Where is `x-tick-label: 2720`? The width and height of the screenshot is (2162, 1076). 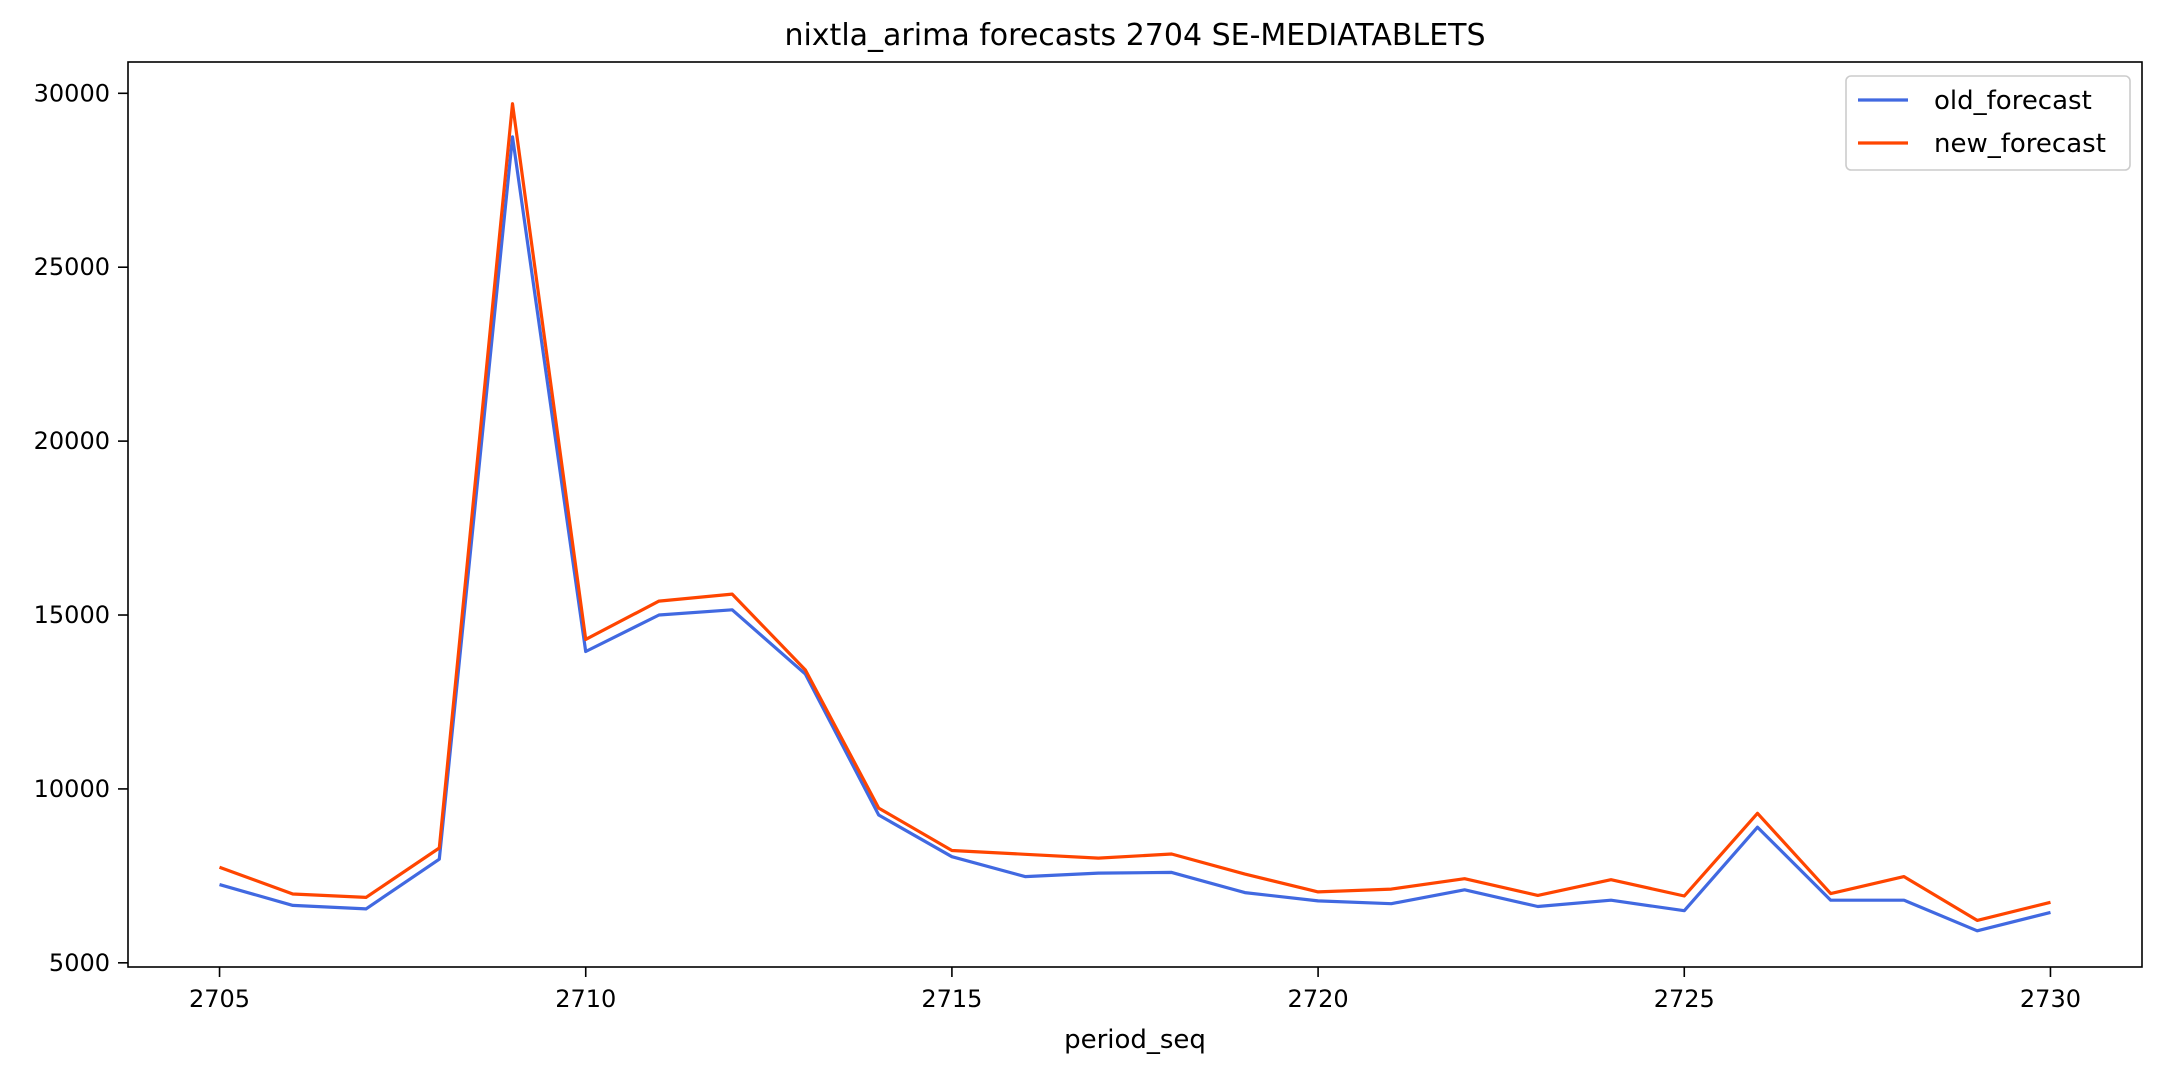
x-tick-label: 2720 is located at coordinates (1318, 999).